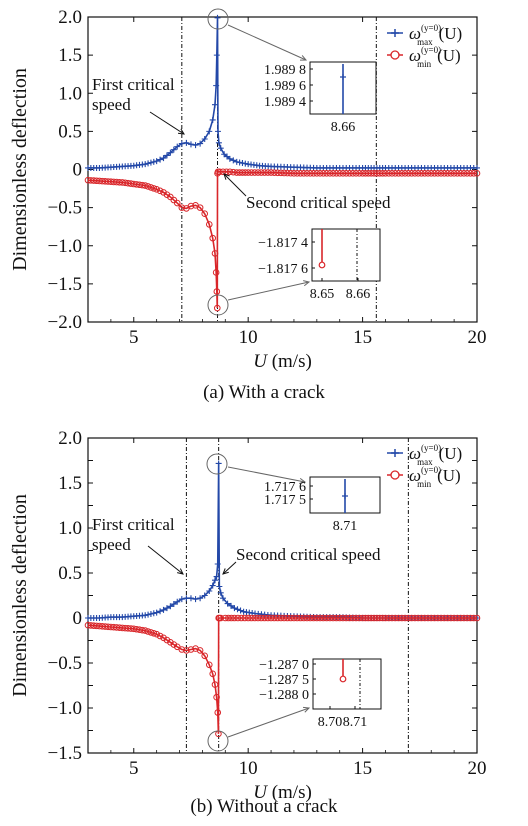  What do you see at coordinates (133, 524) in the screenshot?
I see `annotation-first-critical: First critical` at bounding box center [133, 524].